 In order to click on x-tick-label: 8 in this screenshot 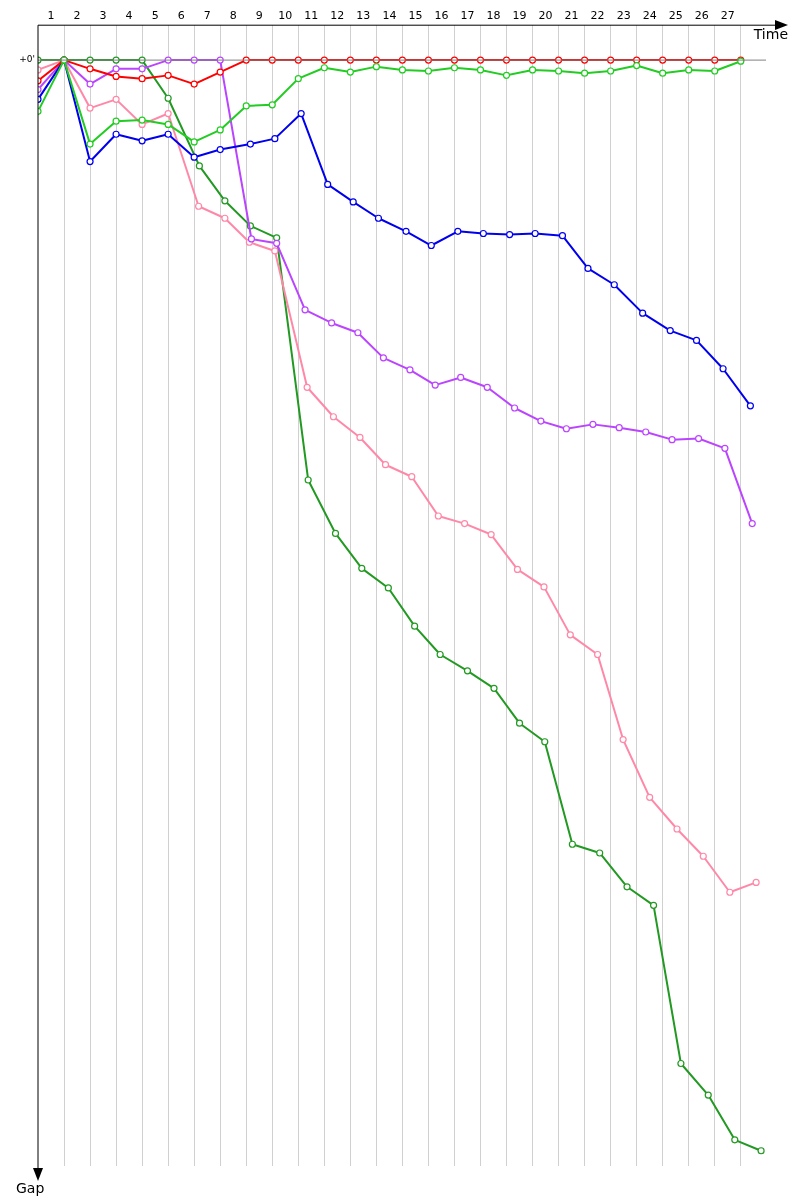, I will do `click(233, 16)`.